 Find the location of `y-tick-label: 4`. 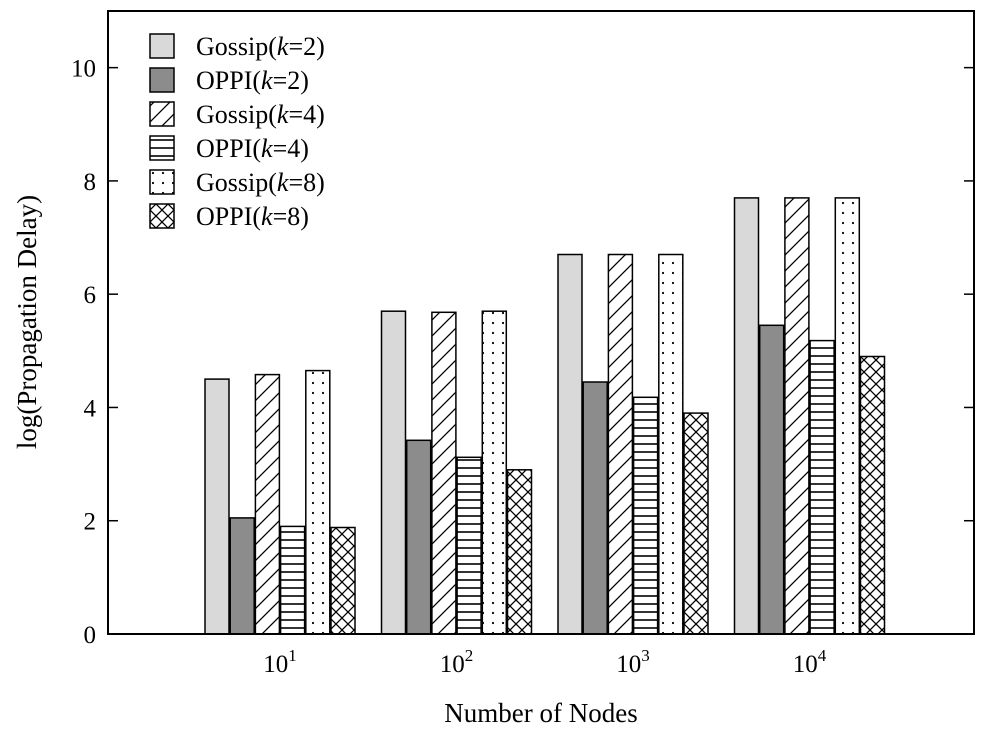

y-tick-label: 4 is located at coordinates (90, 408).